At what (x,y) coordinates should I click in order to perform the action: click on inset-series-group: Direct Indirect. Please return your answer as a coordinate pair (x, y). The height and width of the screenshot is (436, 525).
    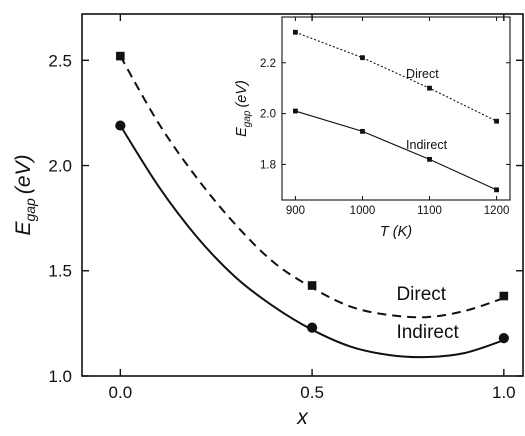
    Looking at the image, I should click on (396, 111).